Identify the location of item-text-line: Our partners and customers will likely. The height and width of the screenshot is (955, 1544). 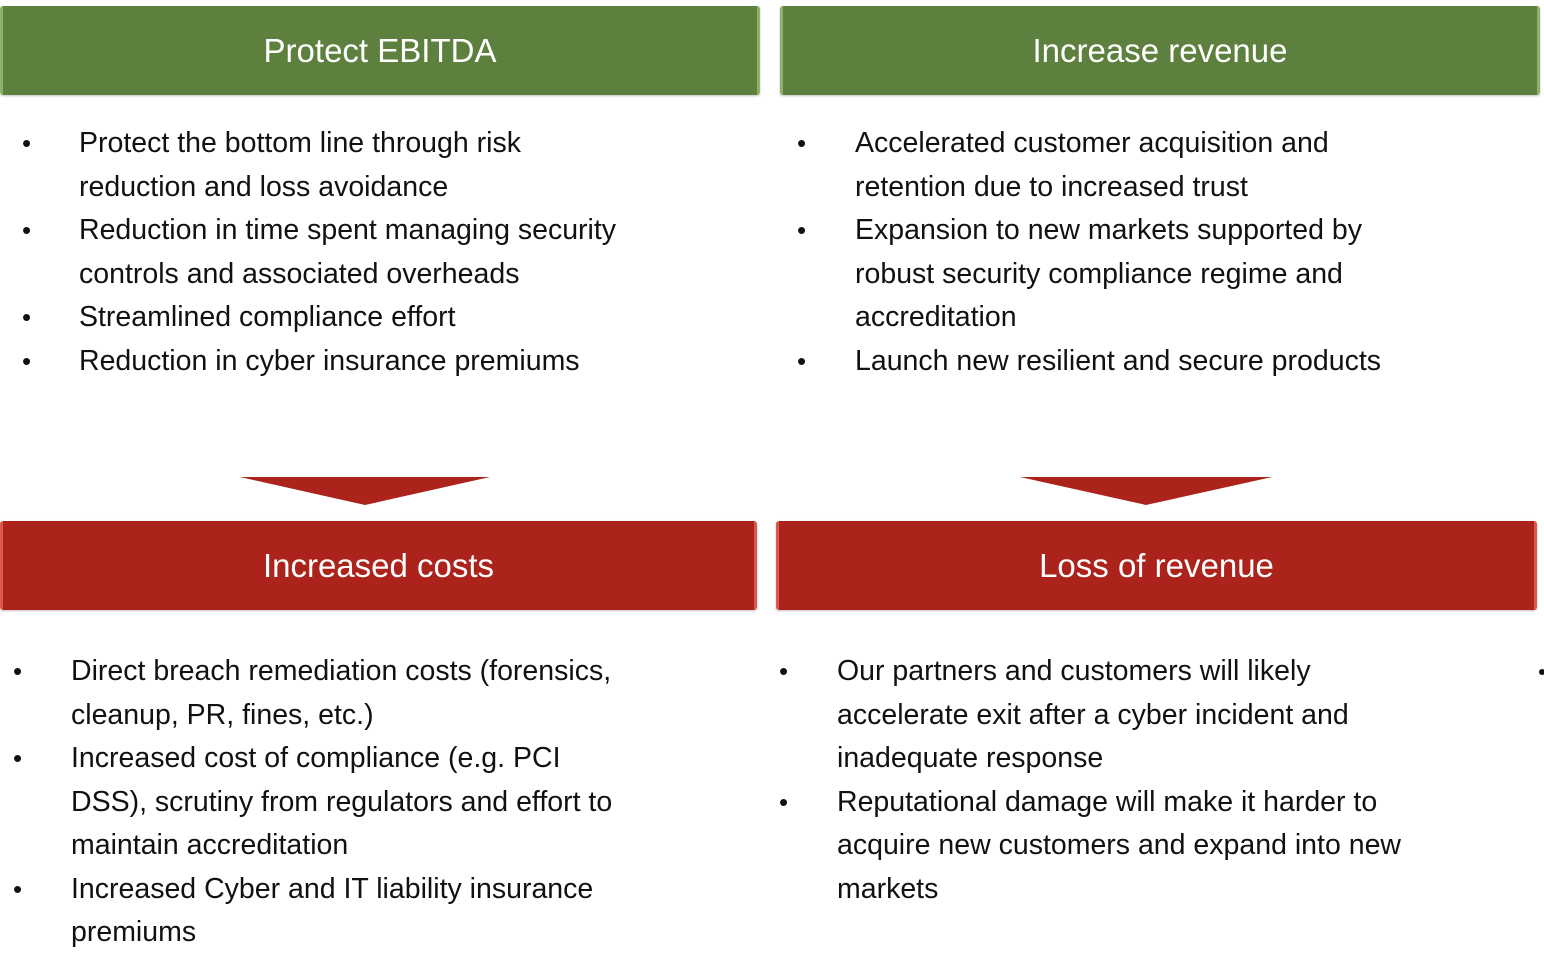
(1074, 671).